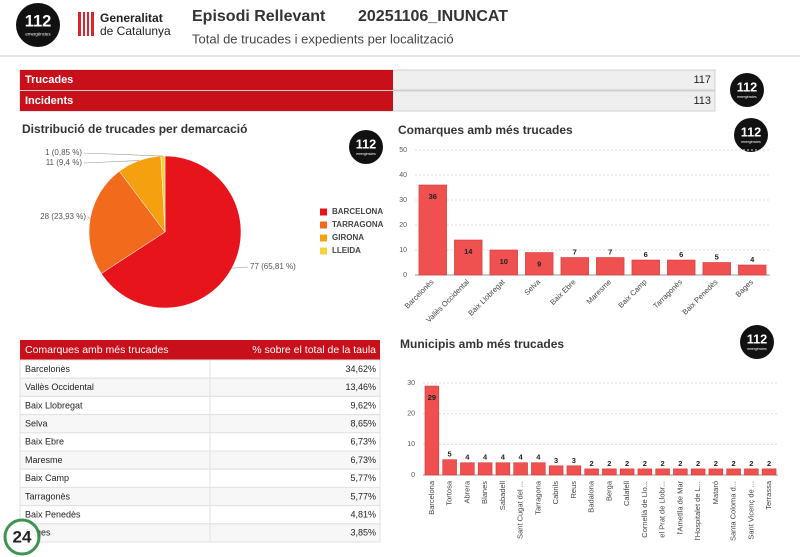  I want to click on y-tick-label: 20, so click(403, 225).